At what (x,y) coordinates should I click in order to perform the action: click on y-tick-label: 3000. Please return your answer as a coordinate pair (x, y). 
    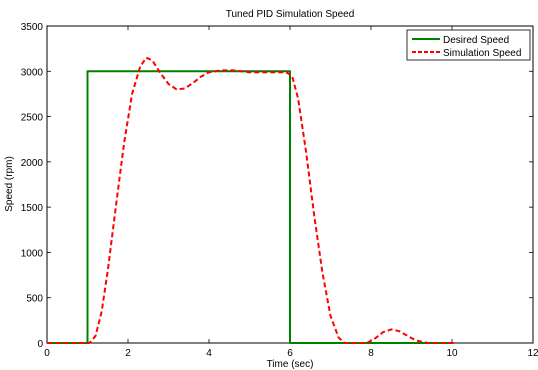
    Looking at the image, I should click on (32, 72).